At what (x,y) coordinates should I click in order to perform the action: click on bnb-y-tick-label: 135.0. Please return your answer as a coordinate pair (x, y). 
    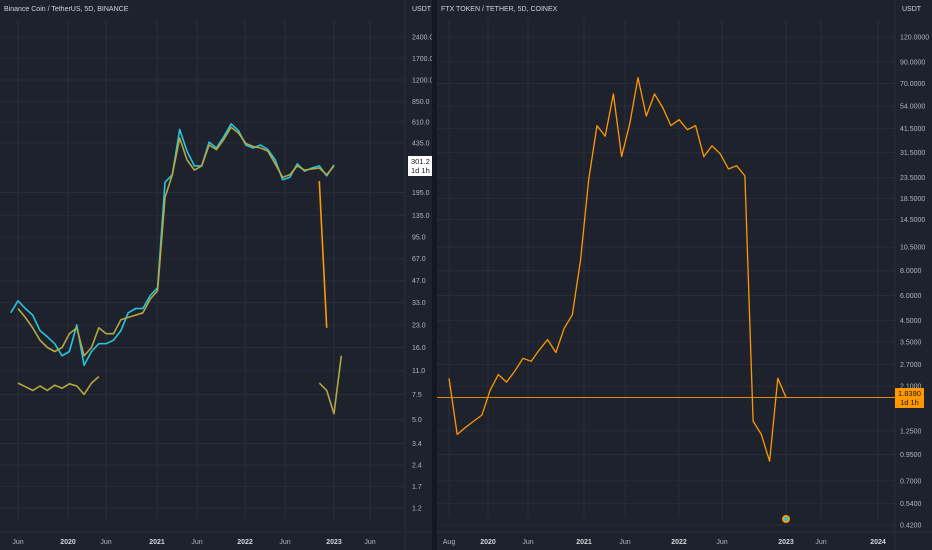
    Looking at the image, I should click on (421, 216).